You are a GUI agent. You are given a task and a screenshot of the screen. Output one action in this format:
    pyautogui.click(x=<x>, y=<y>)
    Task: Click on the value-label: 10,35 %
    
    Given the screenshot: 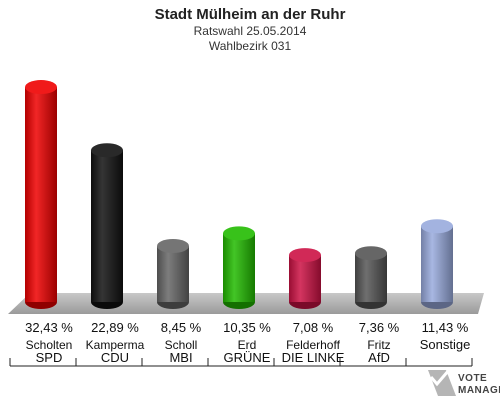 What is the action you would take?
    pyautogui.click(x=247, y=327)
    